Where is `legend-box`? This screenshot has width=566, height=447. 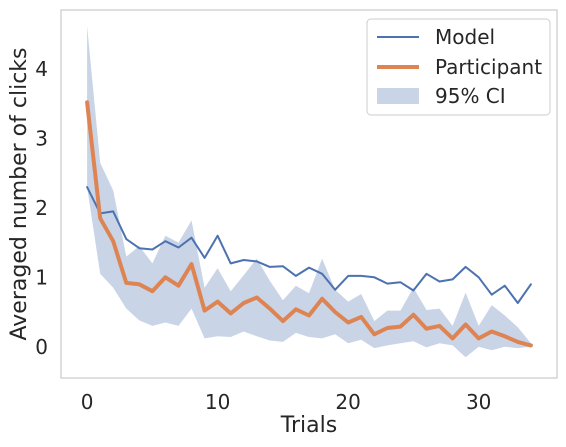 legend-box is located at coordinates (458, 67).